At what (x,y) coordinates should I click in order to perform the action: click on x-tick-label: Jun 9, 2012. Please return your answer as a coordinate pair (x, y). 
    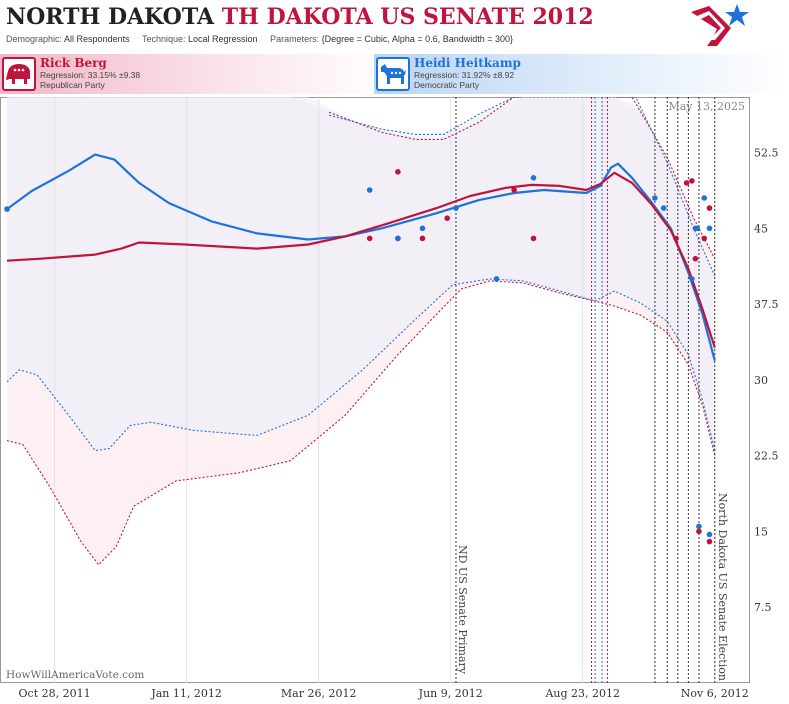
    Looking at the image, I should click on (450, 693).